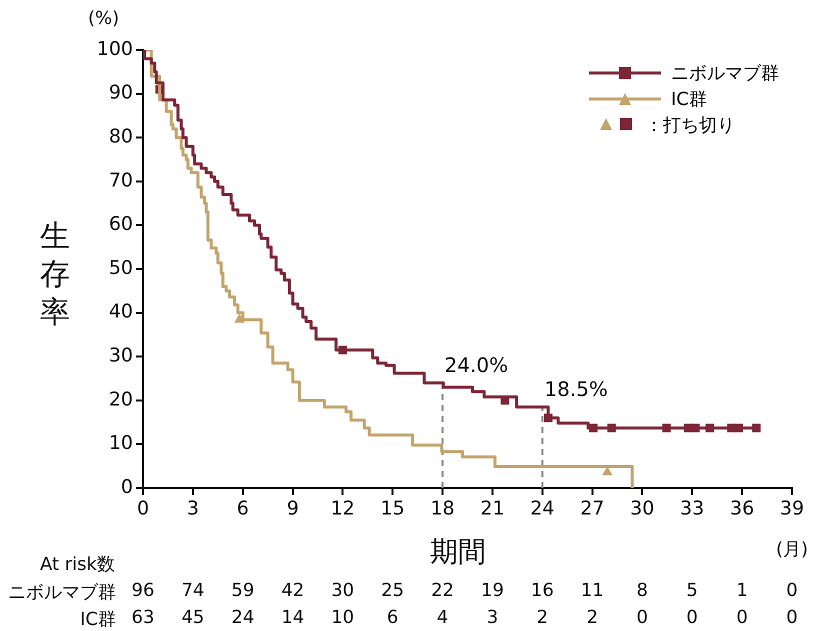  What do you see at coordinates (120, 443) in the screenshot?
I see `y-tick-label: 10` at bounding box center [120, 443].